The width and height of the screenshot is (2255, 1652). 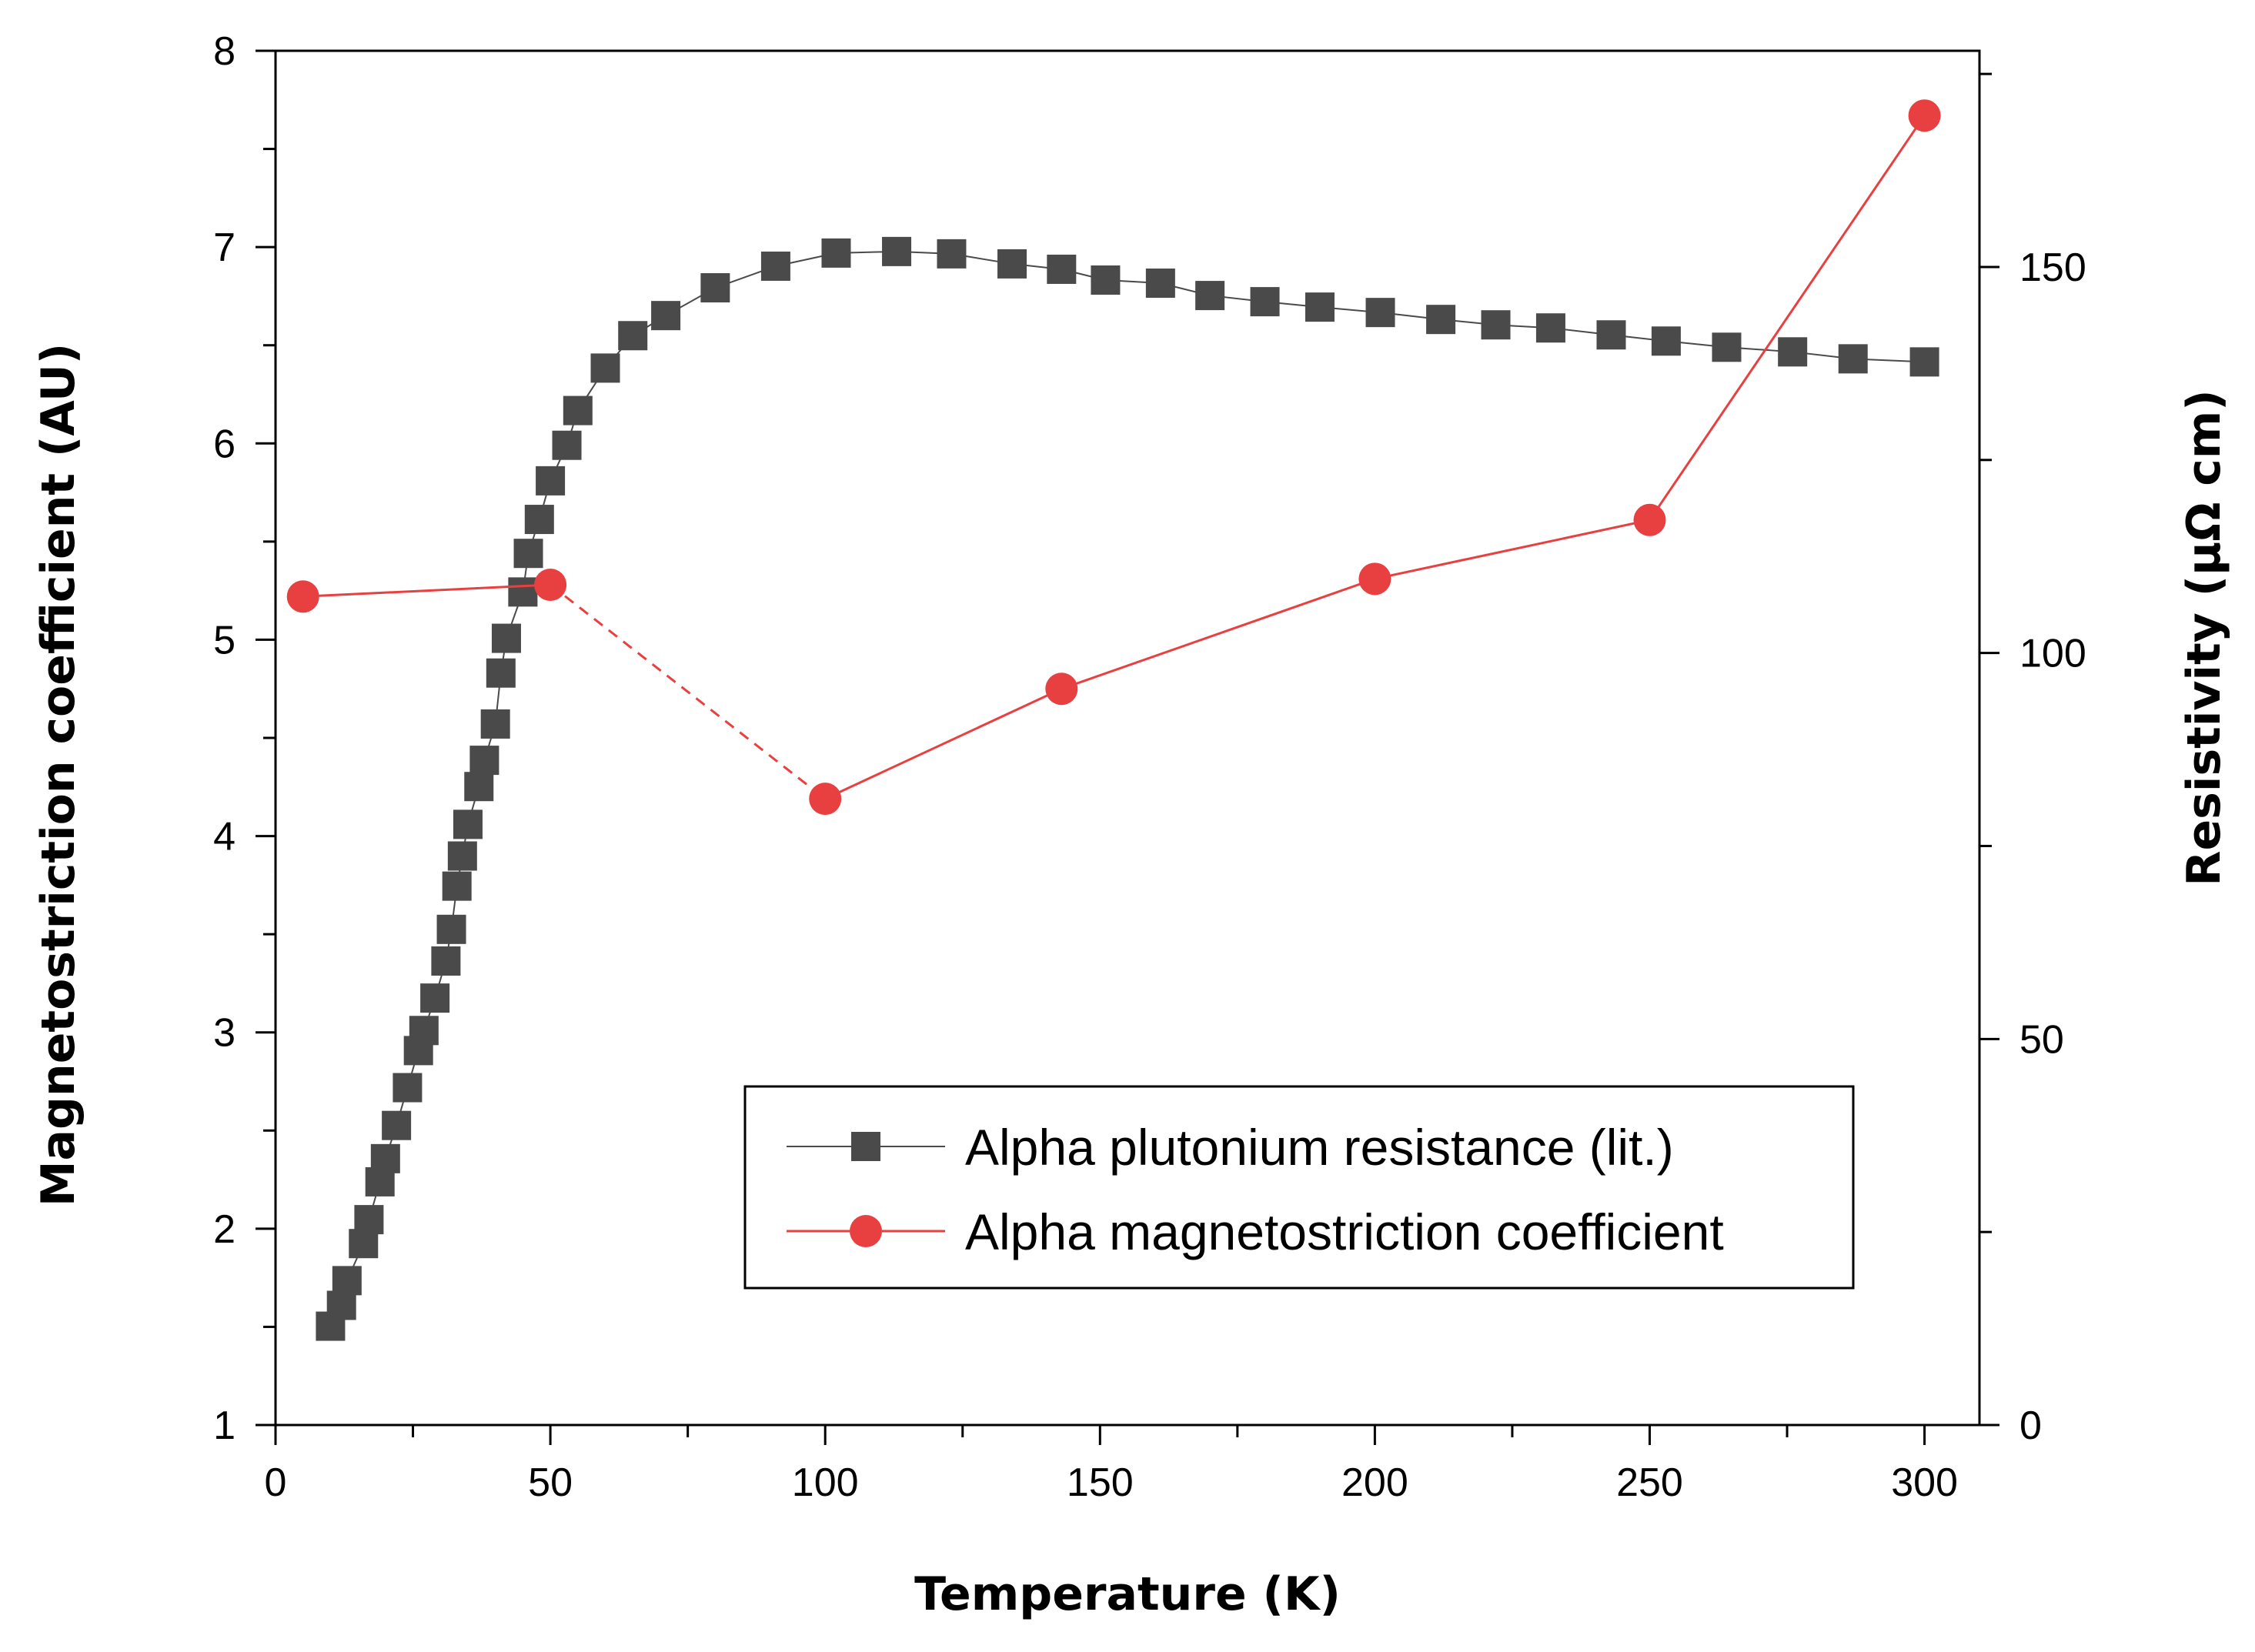 I want to click on x-tick-label: 0, so click(x=276, y=1482).